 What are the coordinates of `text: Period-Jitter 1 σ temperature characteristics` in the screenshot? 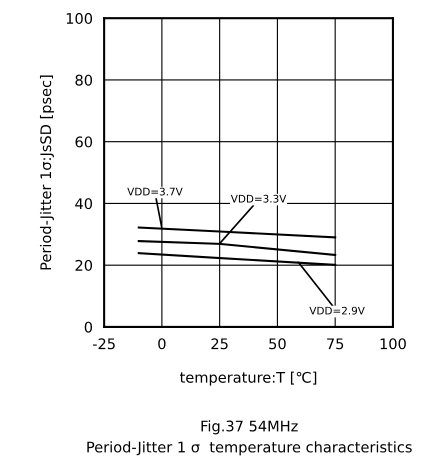 It's located at (249, 448).